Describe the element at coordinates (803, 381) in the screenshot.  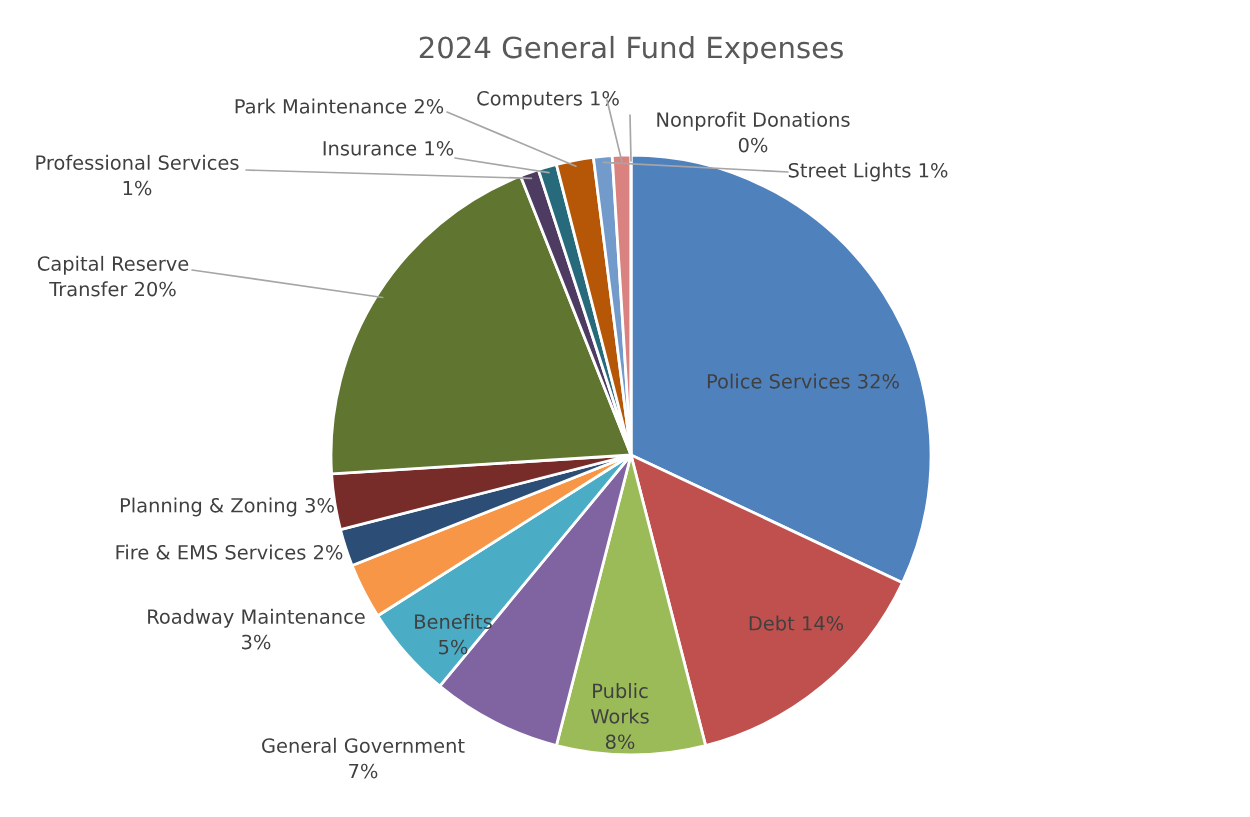
I see `slice-label: Police Services 32%` at that location.